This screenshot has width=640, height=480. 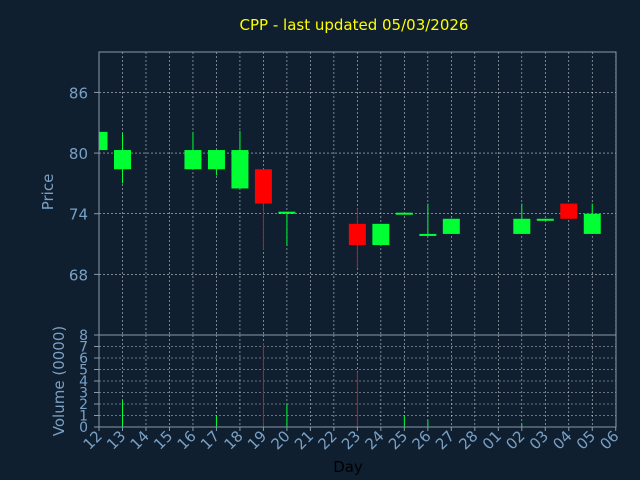 What do you see at coordinates (163, 440) in the screenshot?
I see `x-tick-label: 15` at bounding box center [163, 440].